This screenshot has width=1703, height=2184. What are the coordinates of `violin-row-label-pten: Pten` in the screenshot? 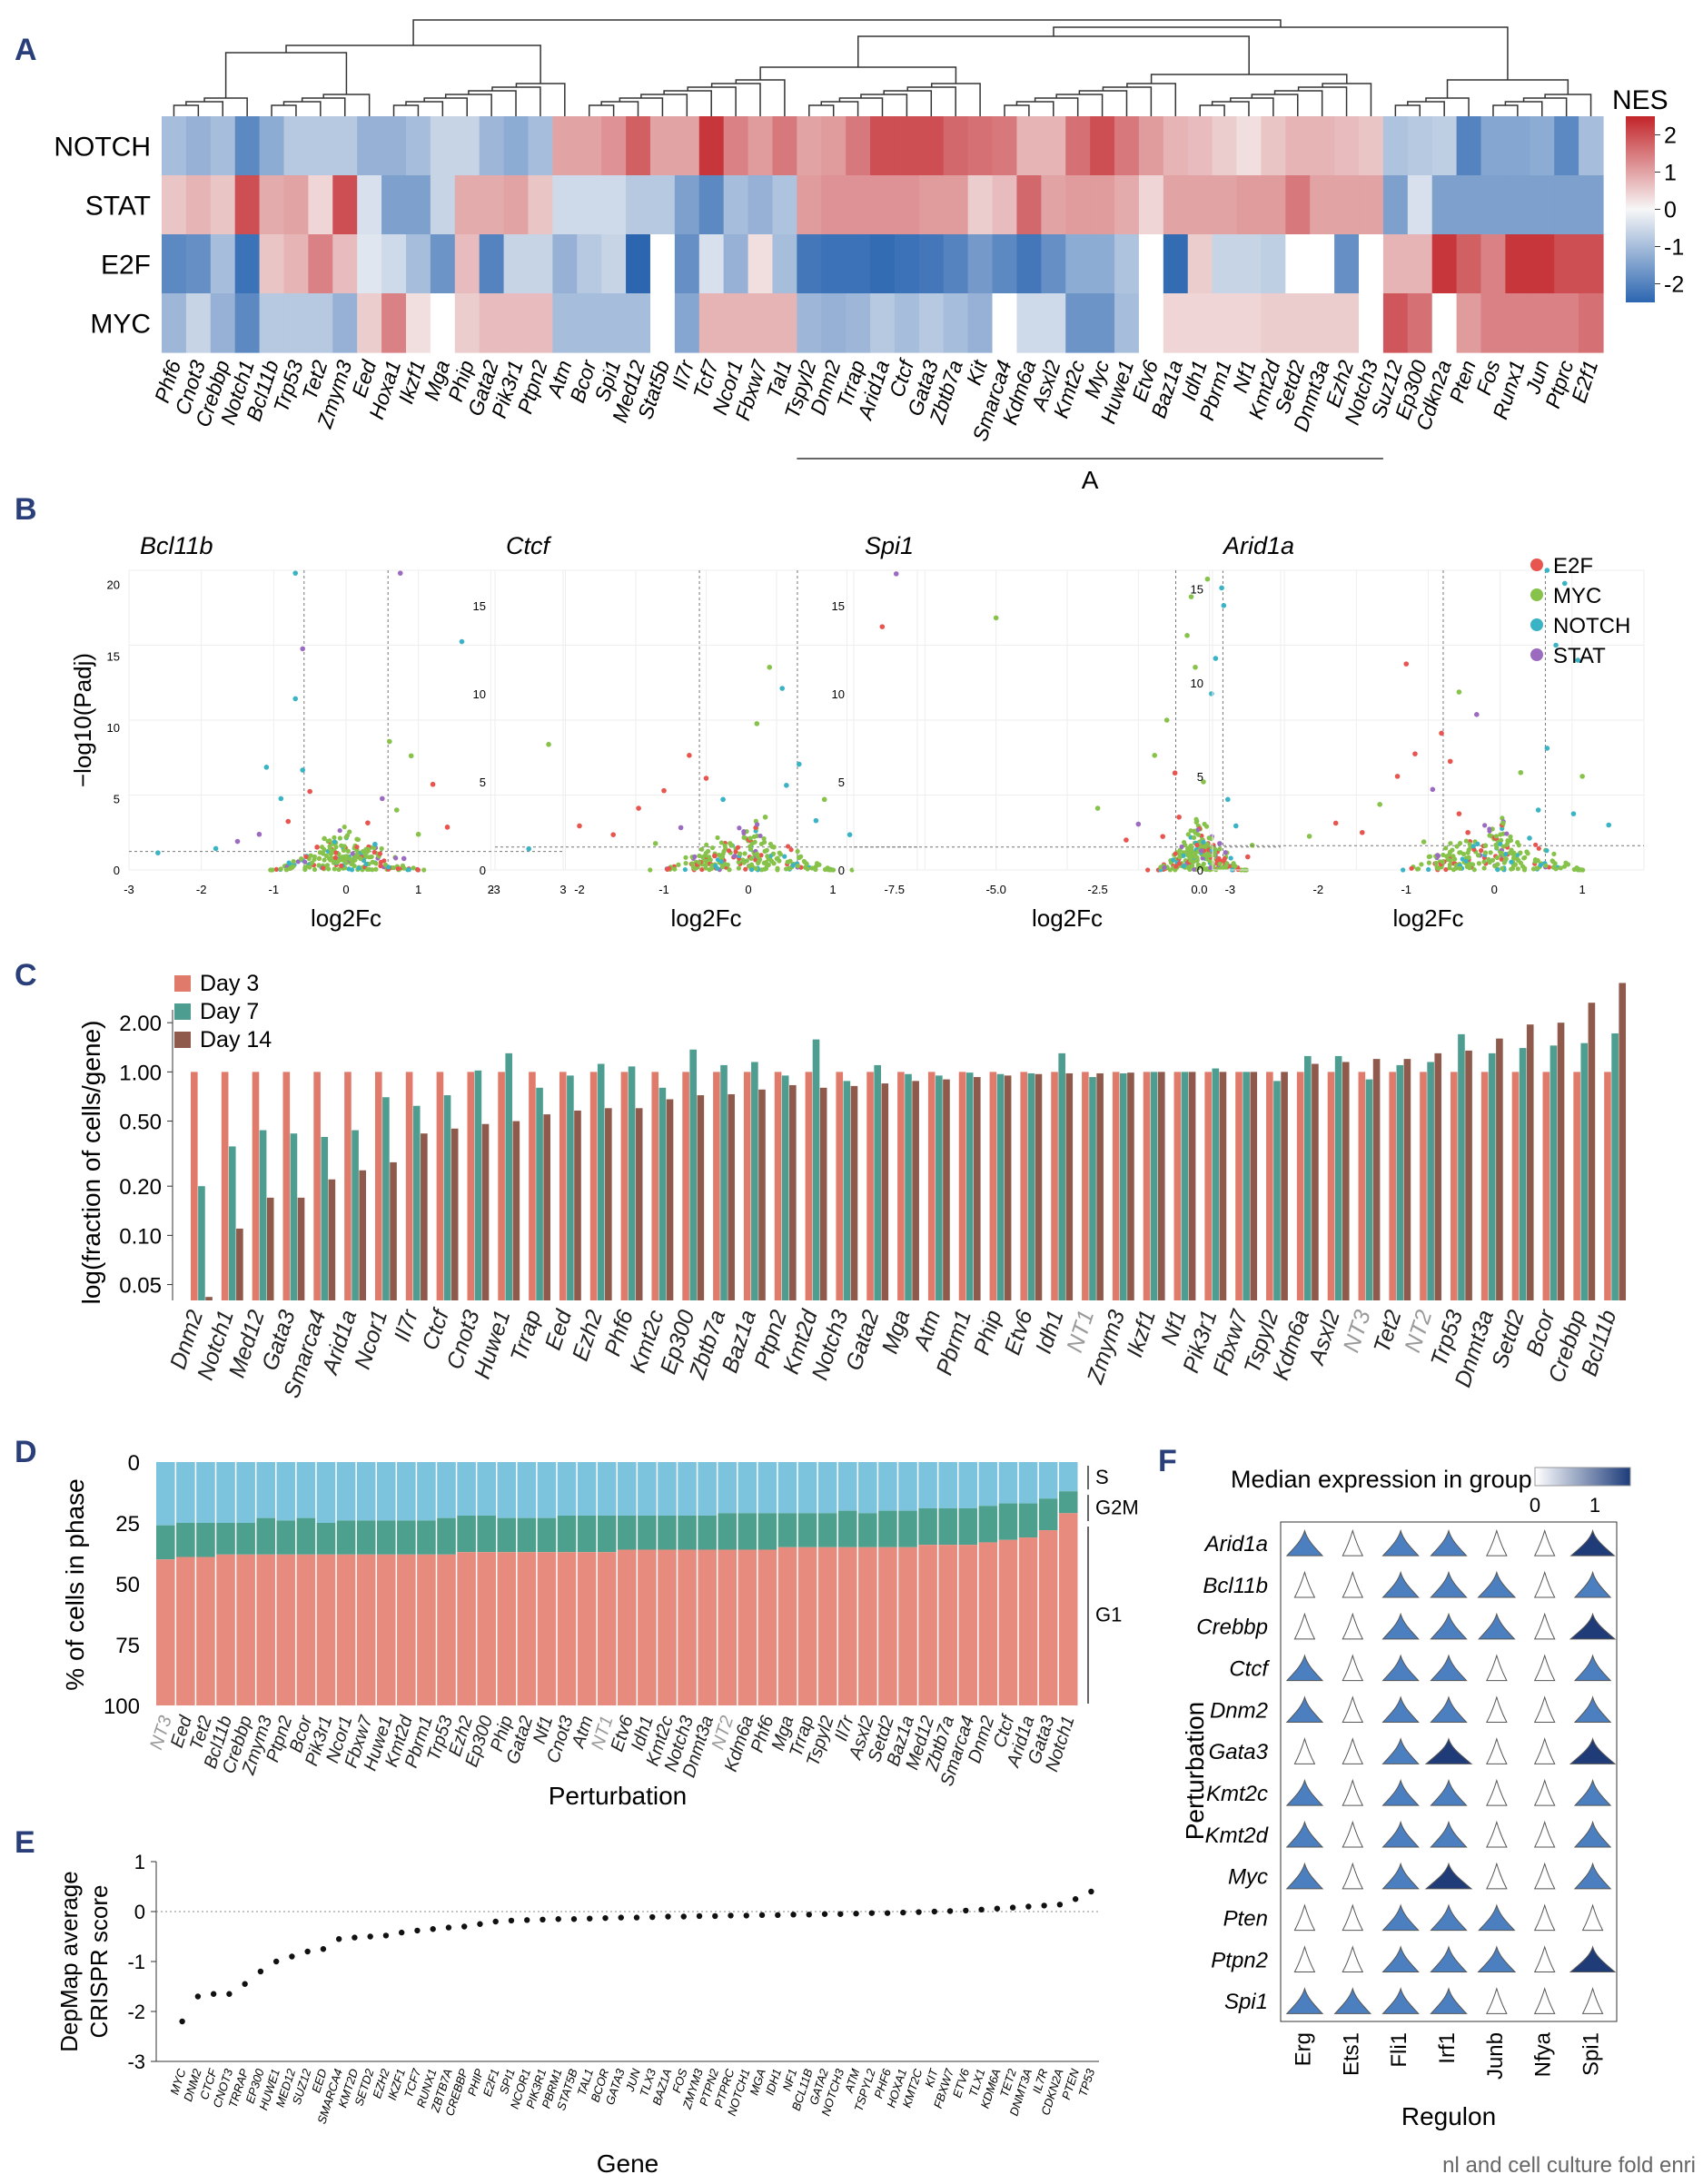 It's located at (1245, 1919).